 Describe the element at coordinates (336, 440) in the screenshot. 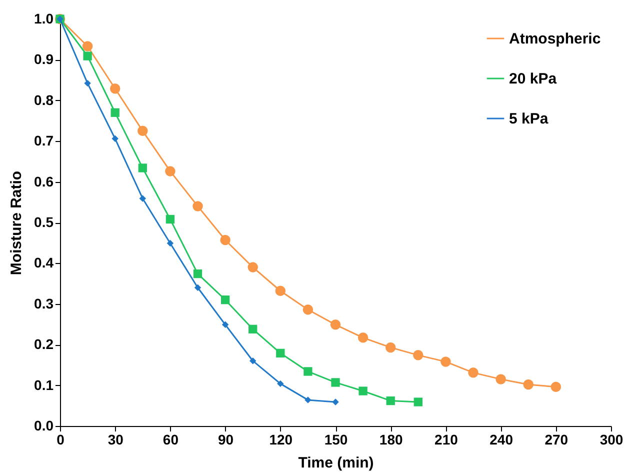

I see `x-tick-label: 150` at that location.